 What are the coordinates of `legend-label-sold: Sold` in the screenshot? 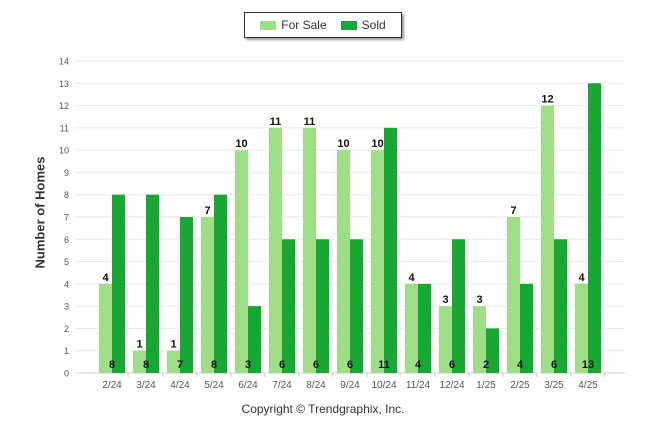 It's located at (373, 25).